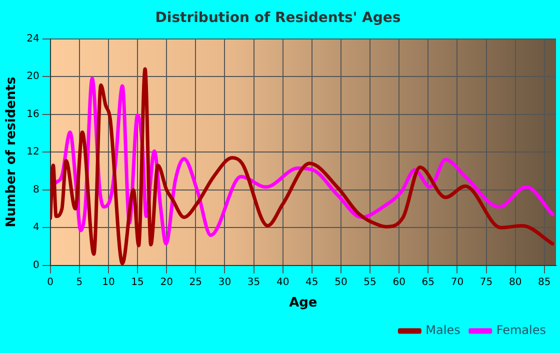 The height and width of the screenshot is (353, 560). Describe the element at coordinates (79, 282) in the screenshot. I see `x-tick-label: 5` at that location.